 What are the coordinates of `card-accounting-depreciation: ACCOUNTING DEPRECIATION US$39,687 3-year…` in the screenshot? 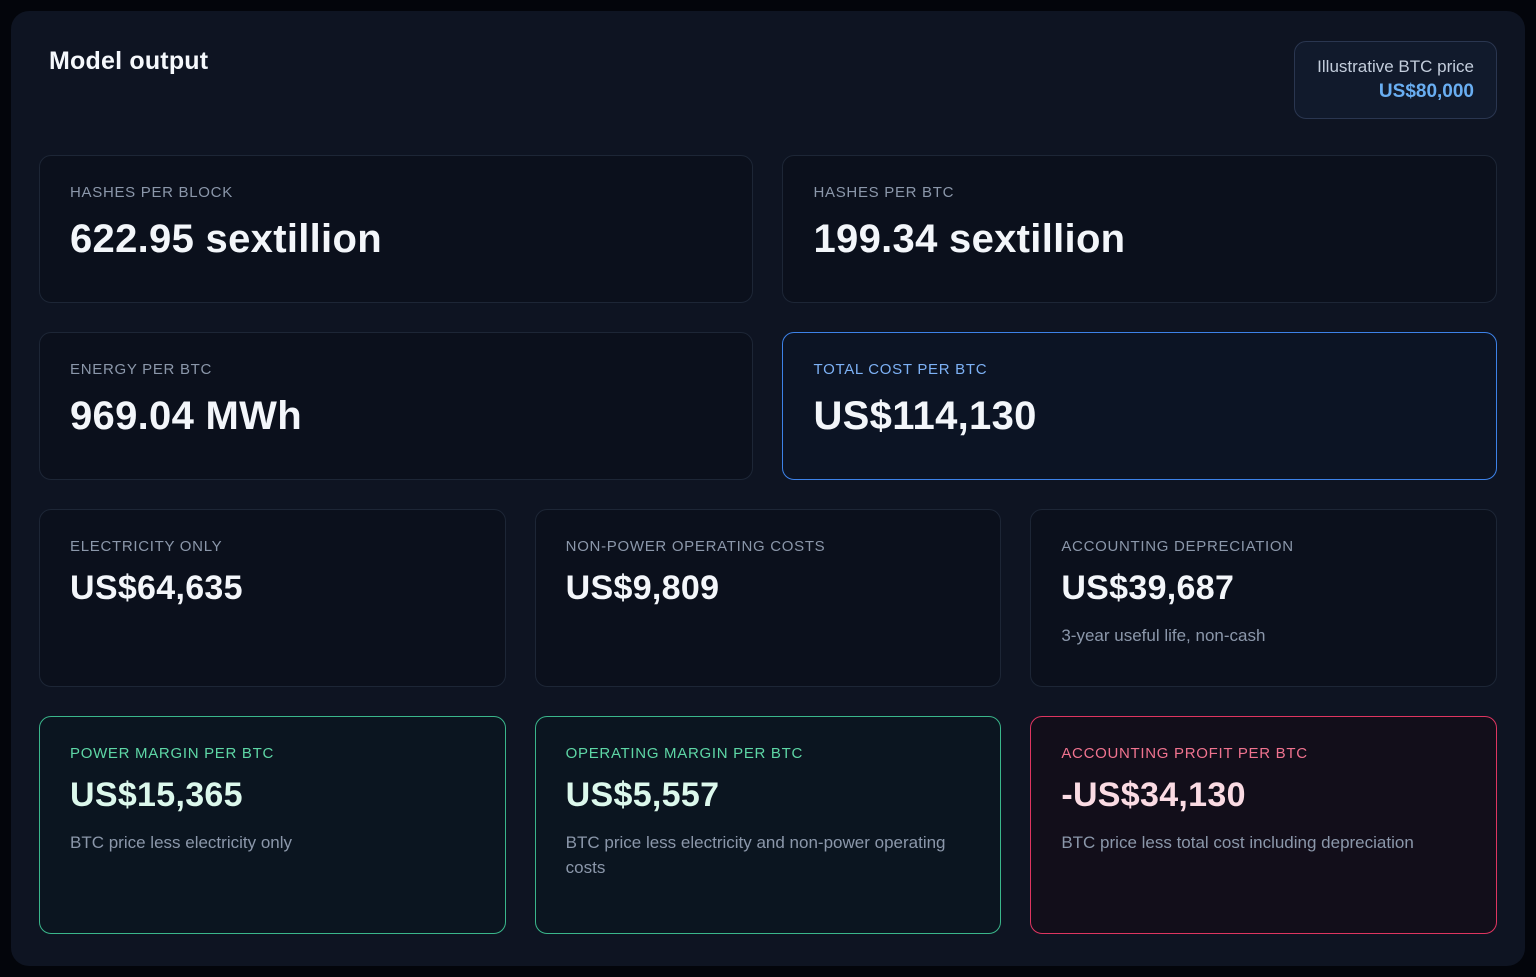 It's located at (1263, 598).